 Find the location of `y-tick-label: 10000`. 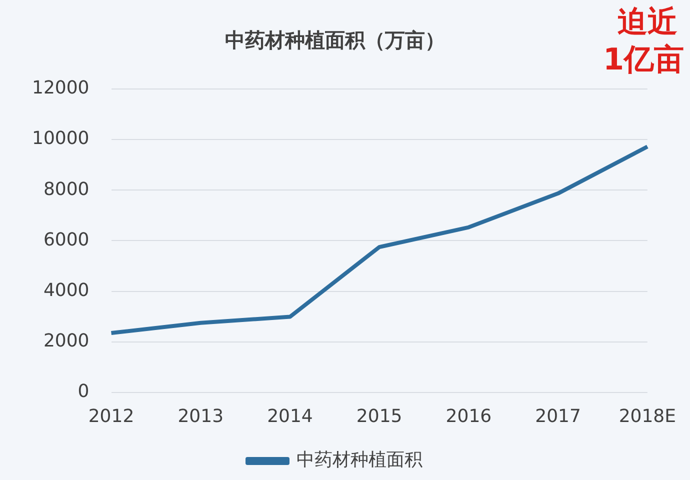

y-tick-label: 10000 is located at coordinates (61, 139).